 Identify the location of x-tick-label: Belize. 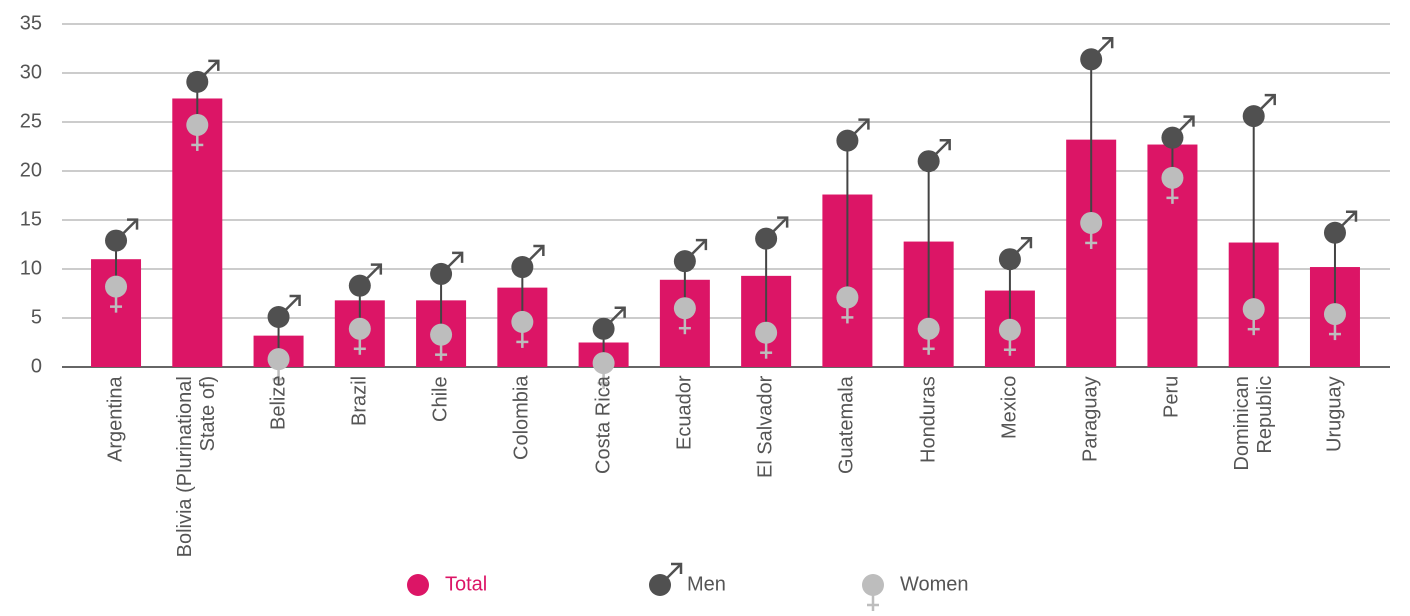
(278, 403).